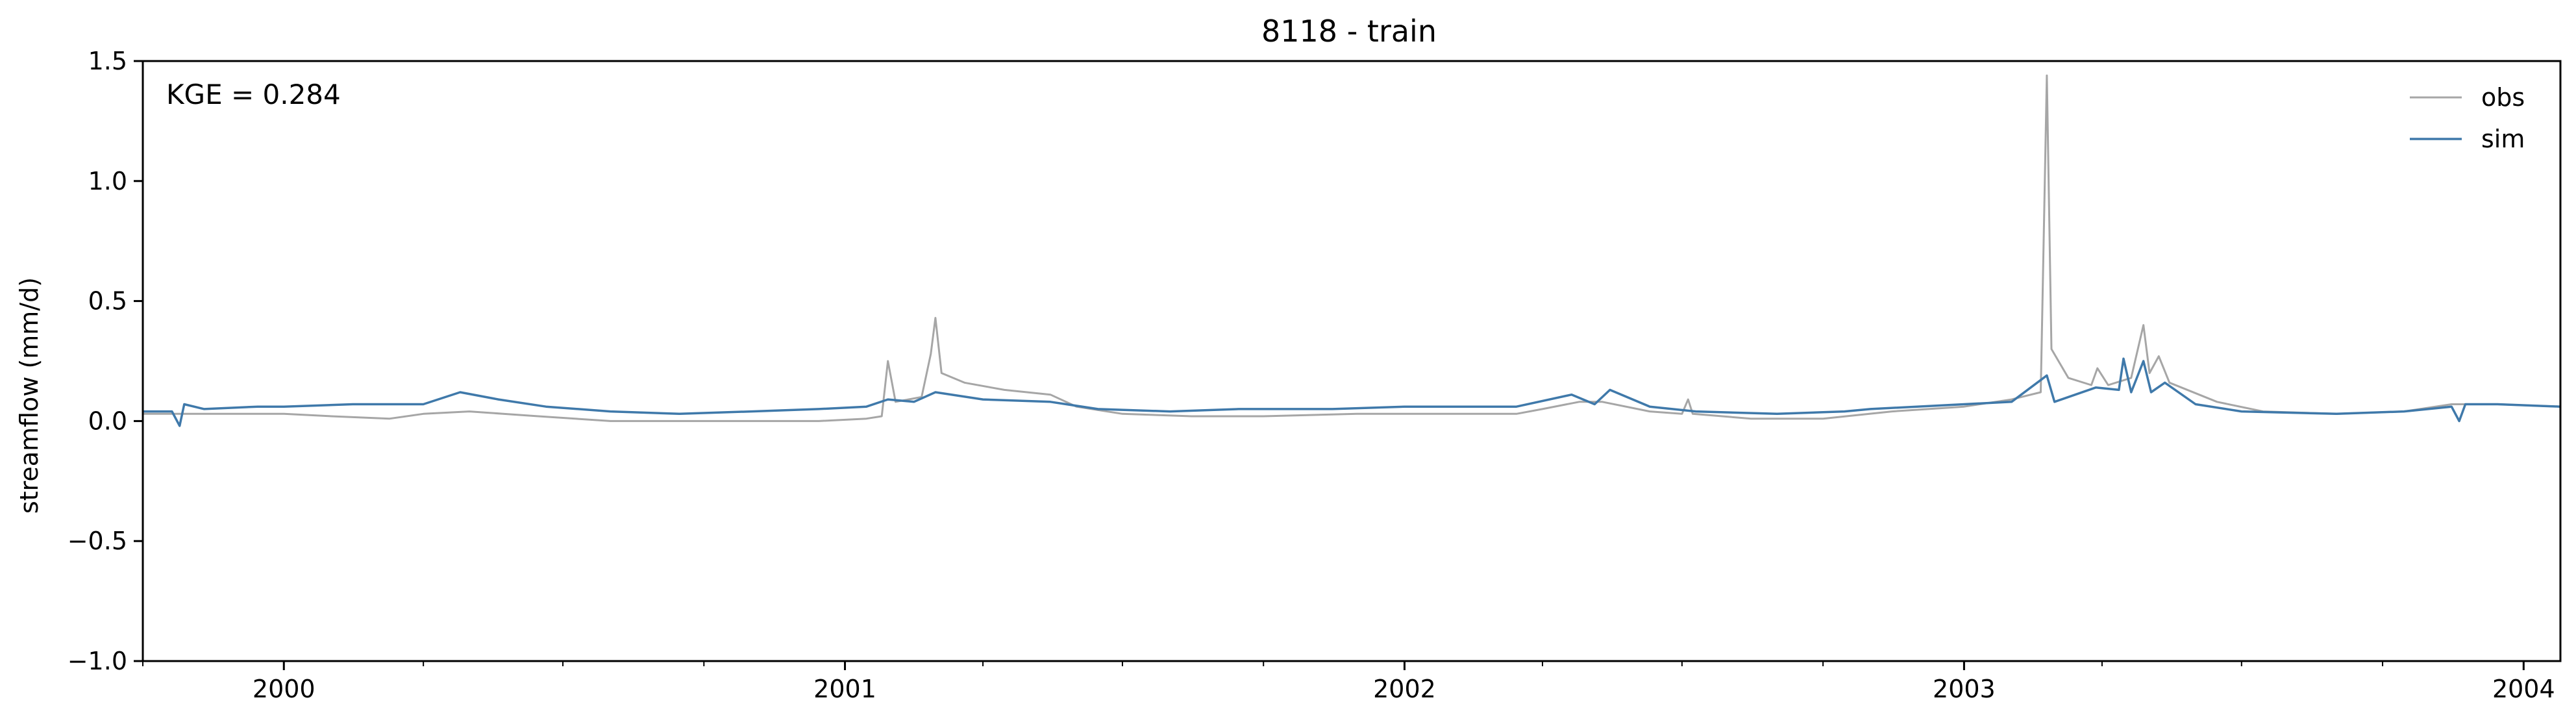 The height and width of the screenshot is (726, 2576). Describe the element at coordinates (107, 181) in the screenshot. I see `y-tick-label: 1.0` at that location.